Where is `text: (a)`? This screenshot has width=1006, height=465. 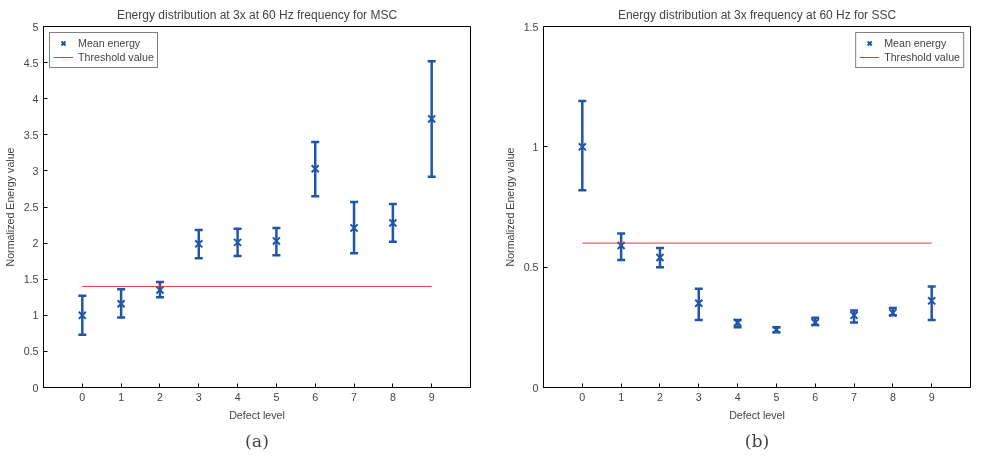
text: (a) is located at coordinates (257, 440).